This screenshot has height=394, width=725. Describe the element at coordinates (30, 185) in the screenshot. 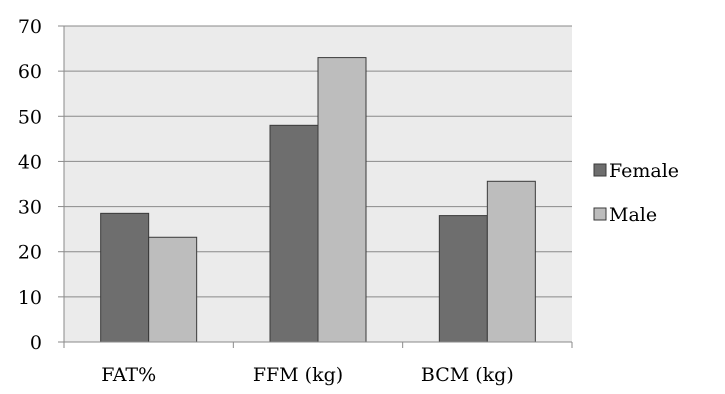

I see `y-tick-labels: 0 10 20 30 40 50 60 70` at that location.